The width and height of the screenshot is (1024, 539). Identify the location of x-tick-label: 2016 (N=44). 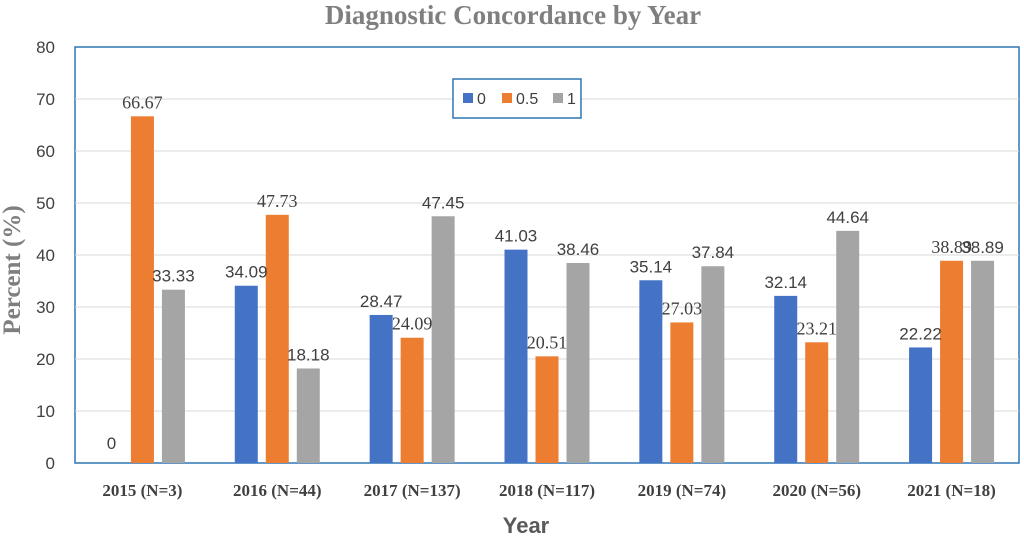
(277, 490).